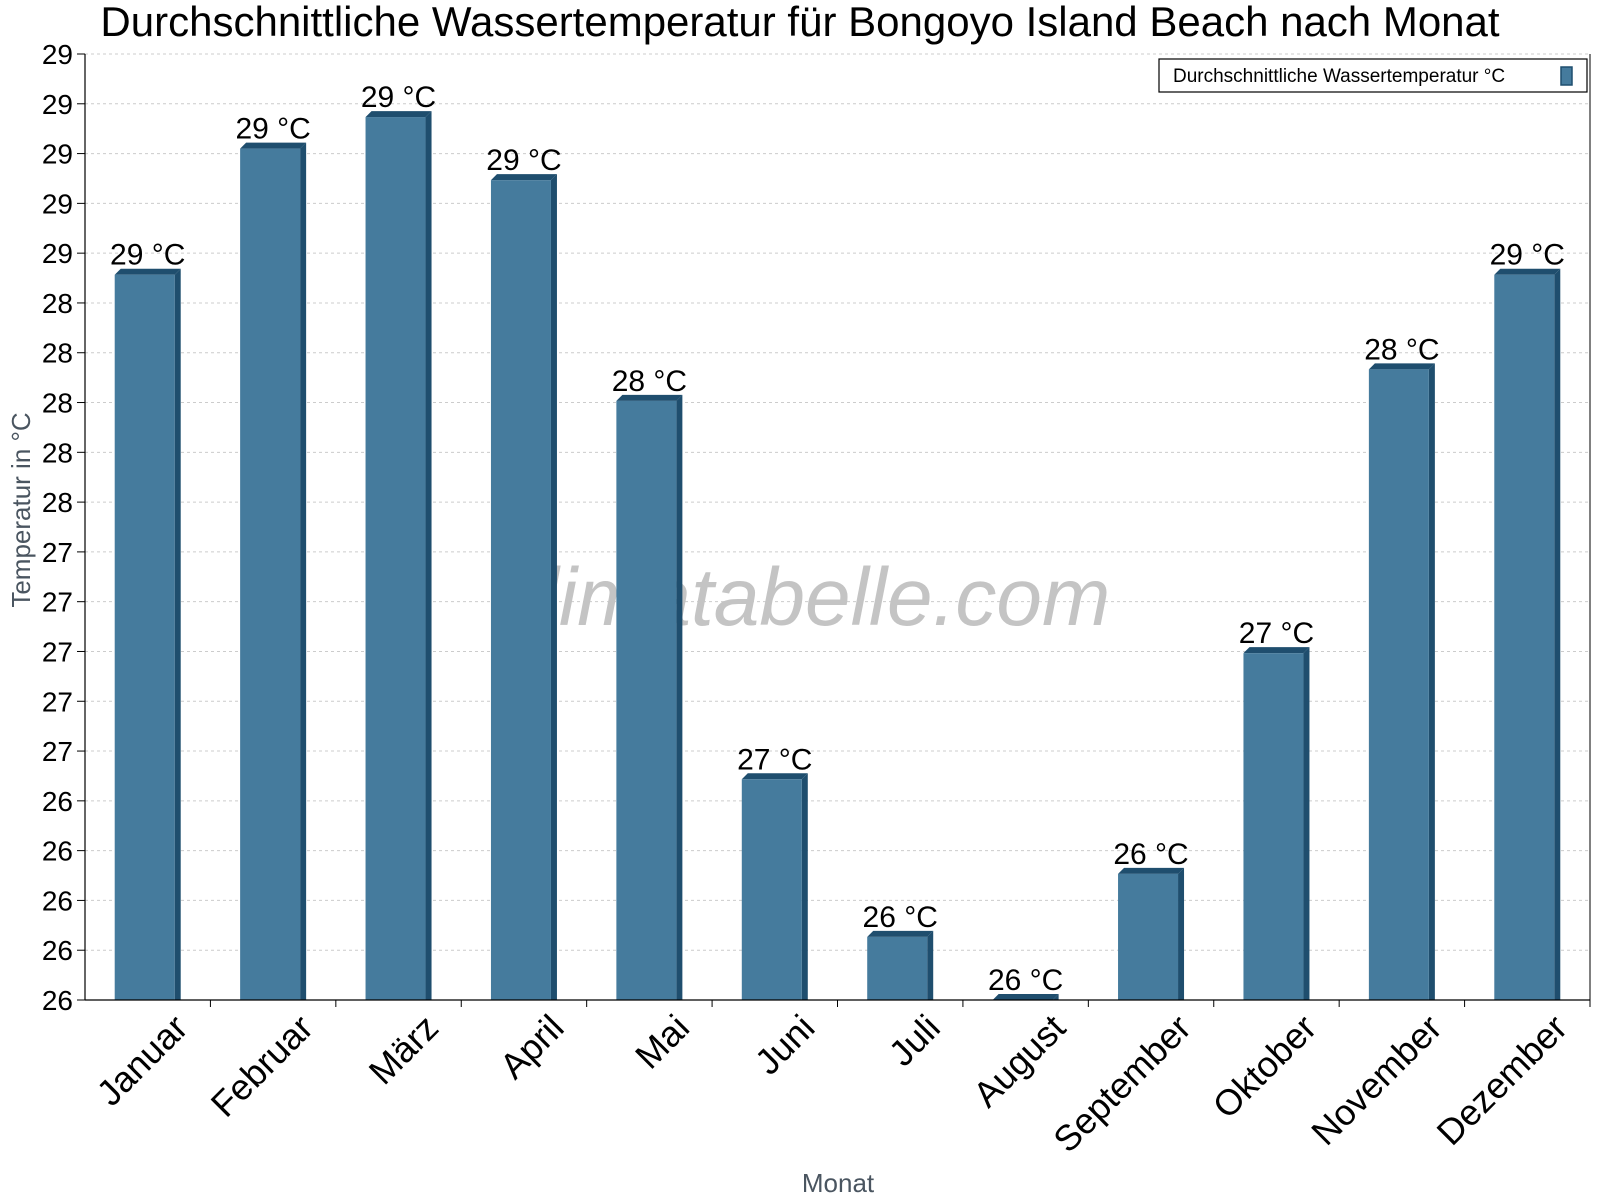 This screenshot has height=1200, width=1600. Describe the element at coordinates (1265, 1067) in the screenshot. I see `x-tick-label: Oktober` at that location.